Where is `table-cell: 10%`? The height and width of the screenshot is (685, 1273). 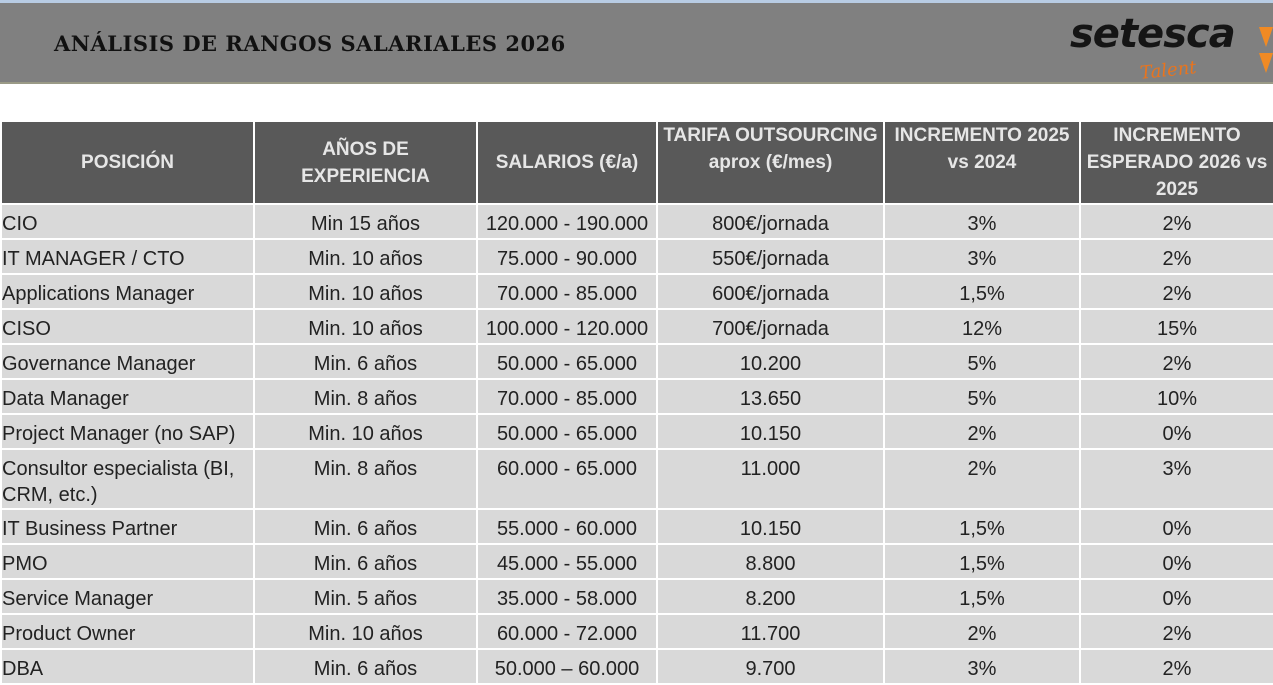 table-cell: 10% is located at coordinates (1176, 396).